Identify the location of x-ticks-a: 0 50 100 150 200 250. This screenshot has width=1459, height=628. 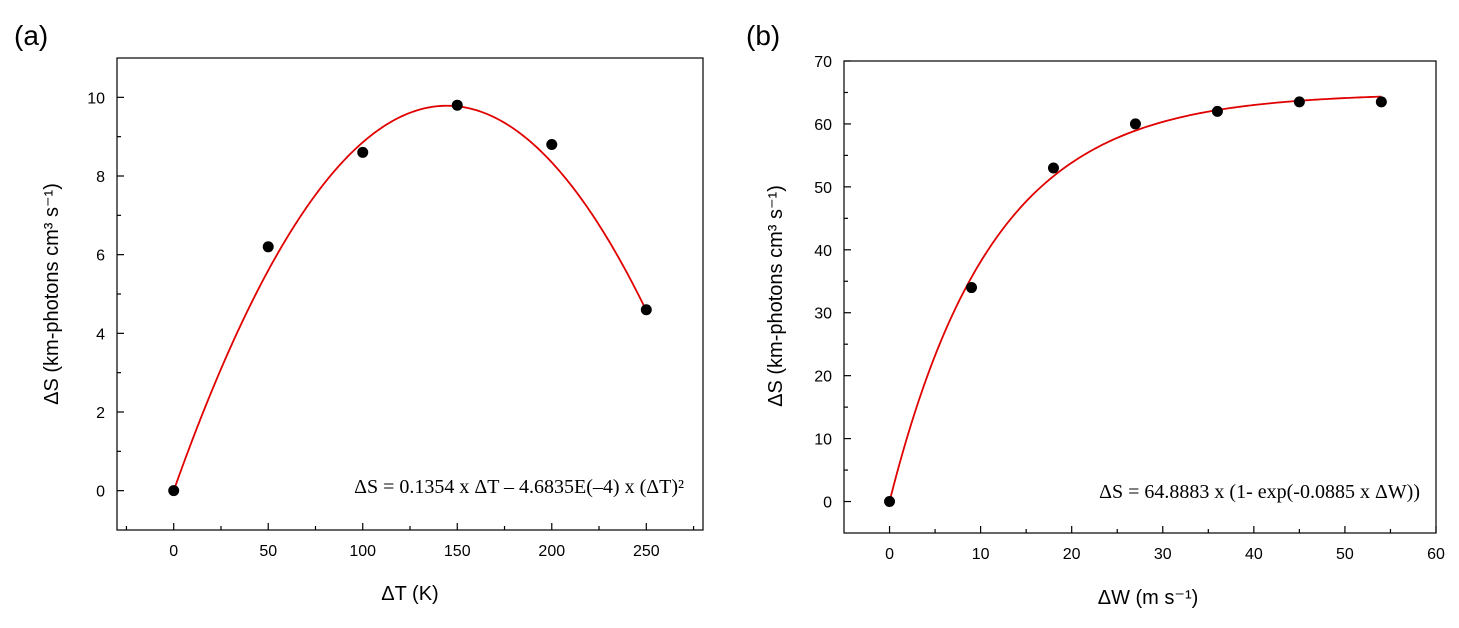
(410, 541).